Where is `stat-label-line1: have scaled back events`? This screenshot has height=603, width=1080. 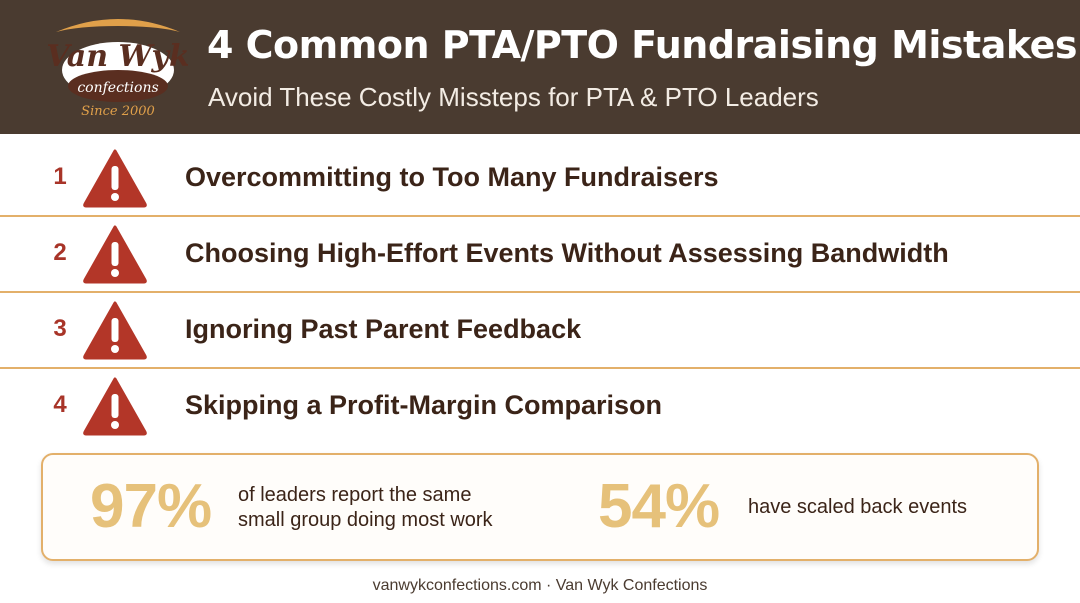 stat-label-line1: have scaled back events is located at coordinates (858, 507).